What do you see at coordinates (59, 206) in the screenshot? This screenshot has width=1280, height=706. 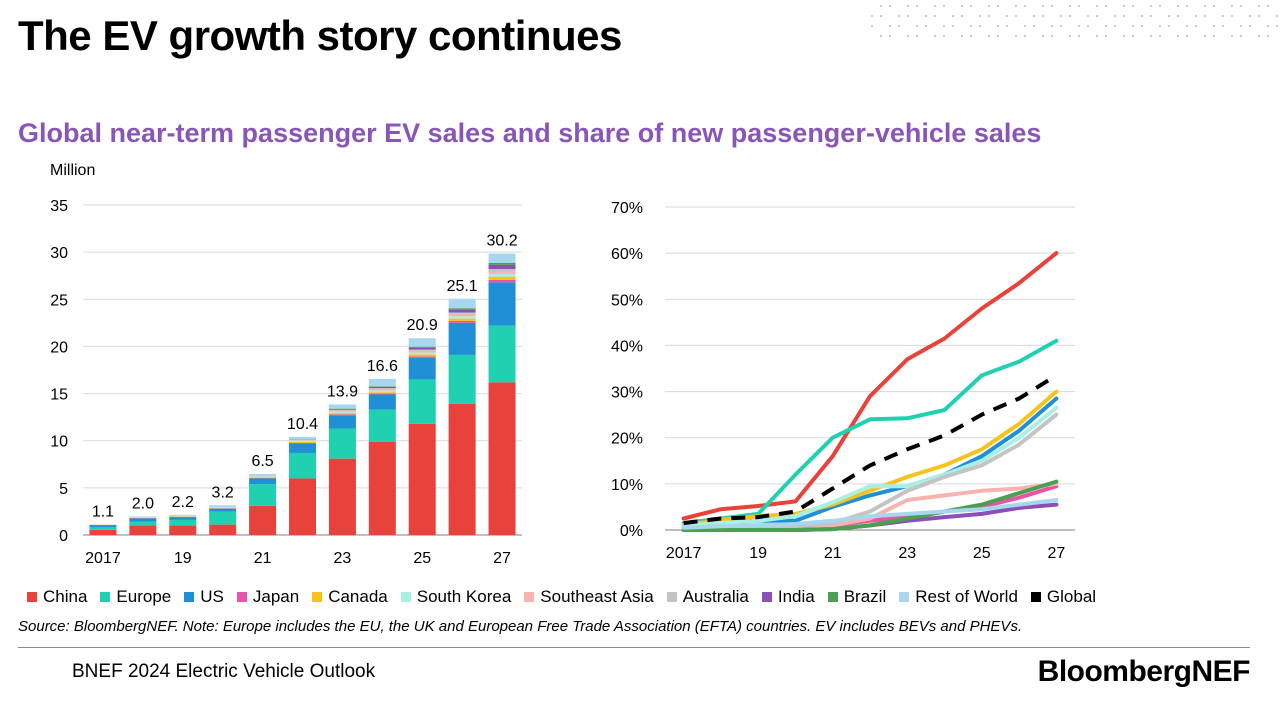 I see `y-tick-label: 35` at bounding box center [59, 206].